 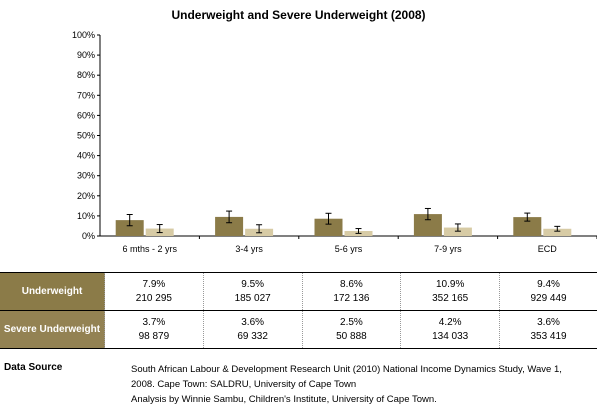 I want to click on table-cell: 2.5% 50 888, so click(x=351, y=329).